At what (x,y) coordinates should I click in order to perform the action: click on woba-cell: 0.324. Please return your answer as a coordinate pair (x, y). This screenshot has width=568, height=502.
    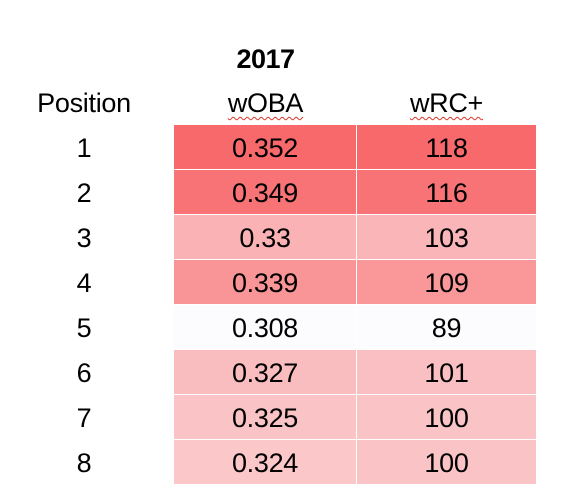
    Looking at the image, I should click on (265, 462).